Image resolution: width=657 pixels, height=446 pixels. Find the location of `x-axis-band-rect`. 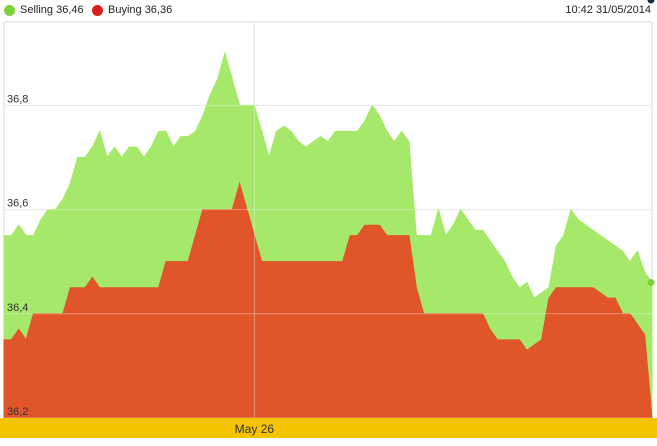

x-axis-band-rect is located at coordinates (328, 428).